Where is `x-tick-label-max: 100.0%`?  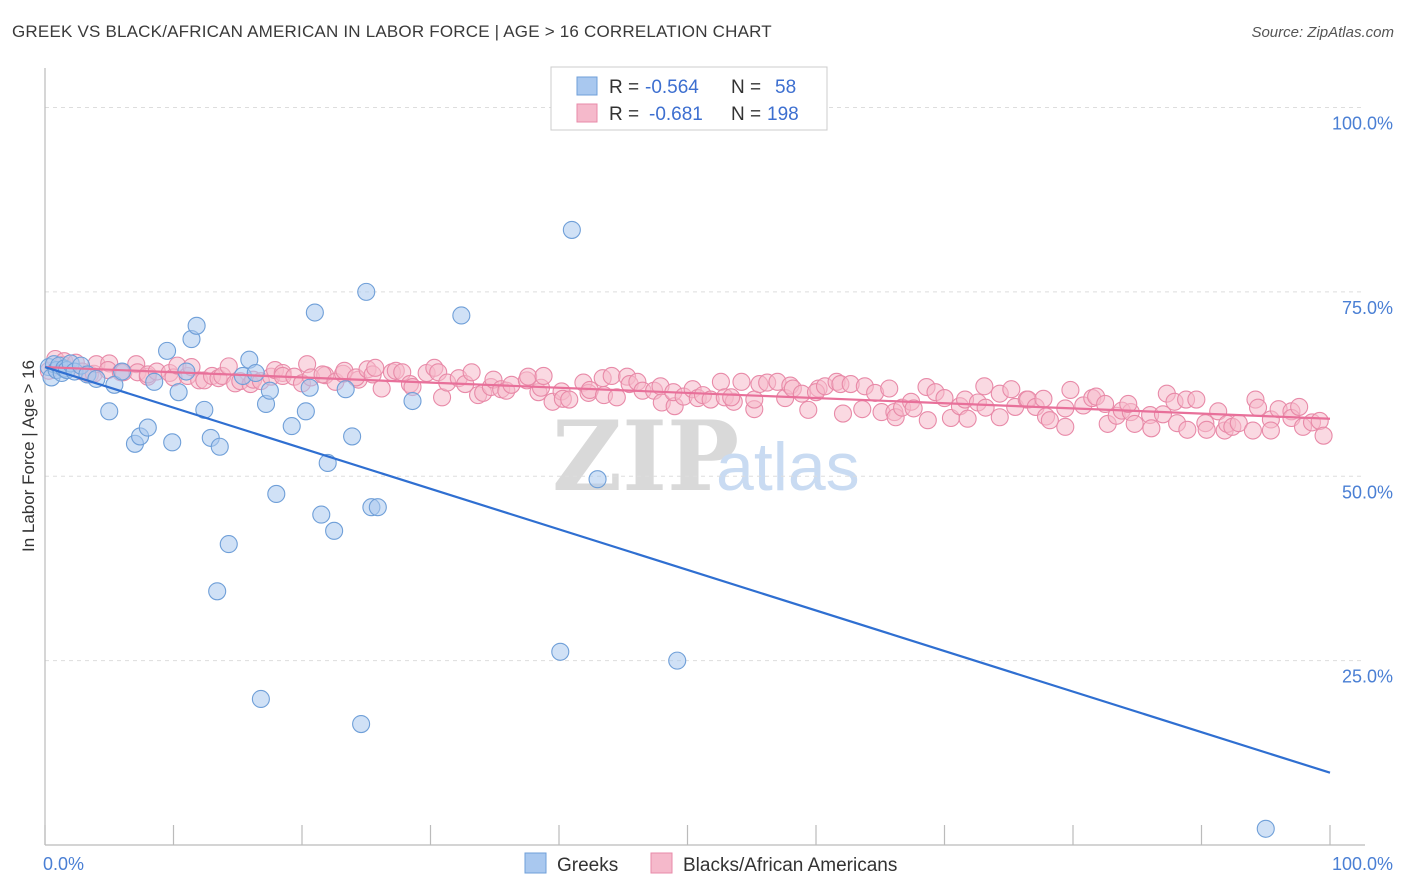 x-tick-label-max: 100.0% is located at coordinates (1362, 864).